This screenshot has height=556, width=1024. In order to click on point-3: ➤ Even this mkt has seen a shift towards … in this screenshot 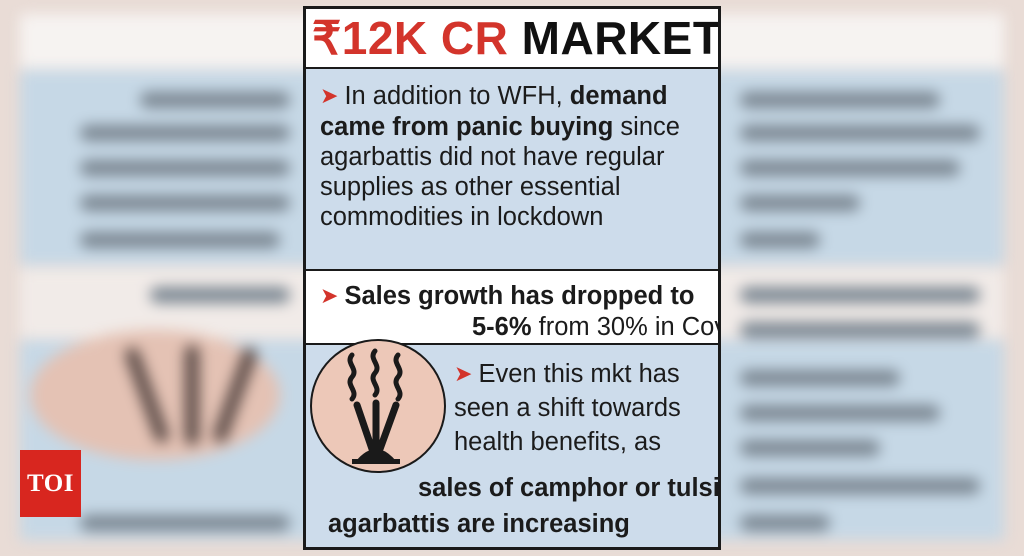, I will do `click(512, 447)`.